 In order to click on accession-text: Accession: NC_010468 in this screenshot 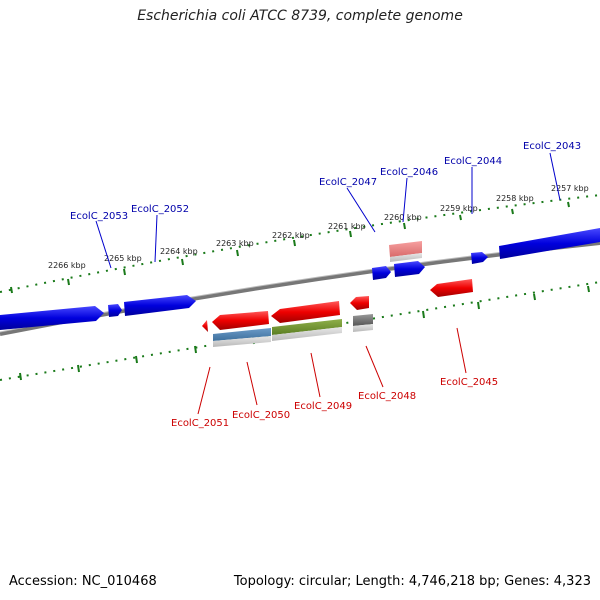, I will do `click(83, 581)`.